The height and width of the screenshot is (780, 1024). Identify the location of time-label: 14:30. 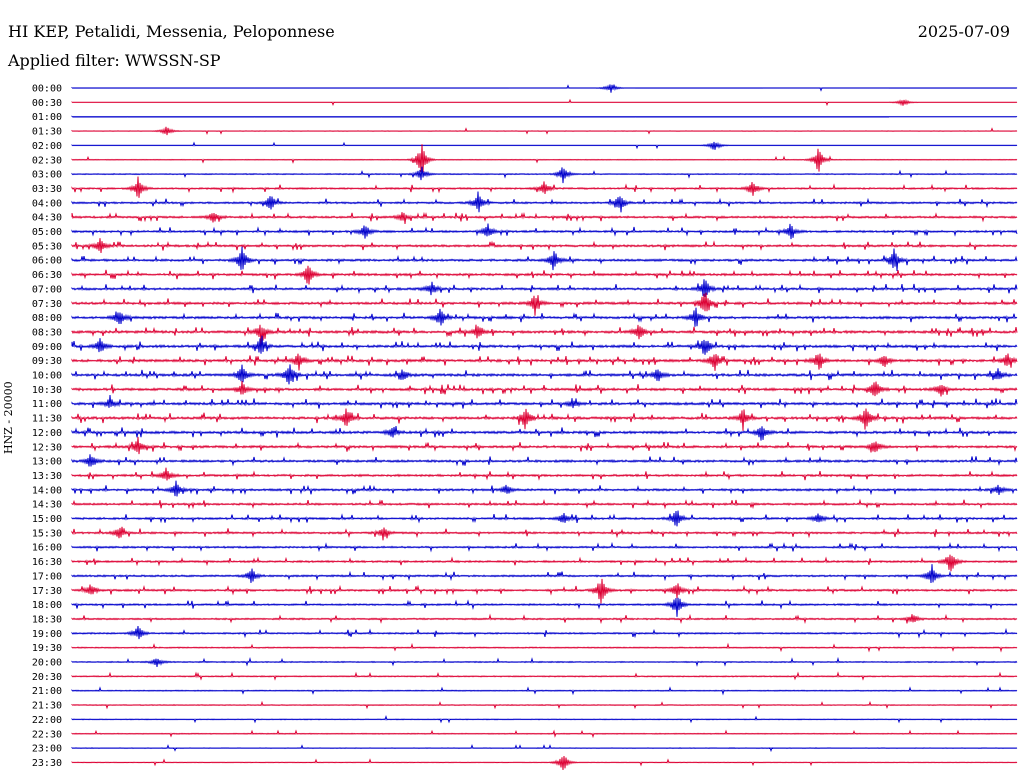
(47, 505).